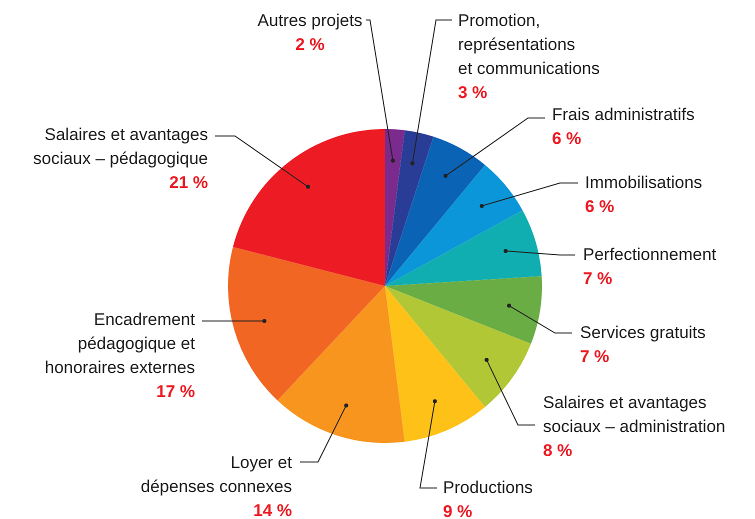  What do you see at coordinates (634, 414) in the screenshot?
I see `slice-label: Salaires et avantages sociaux – administration` at bounding box center [634, 414].